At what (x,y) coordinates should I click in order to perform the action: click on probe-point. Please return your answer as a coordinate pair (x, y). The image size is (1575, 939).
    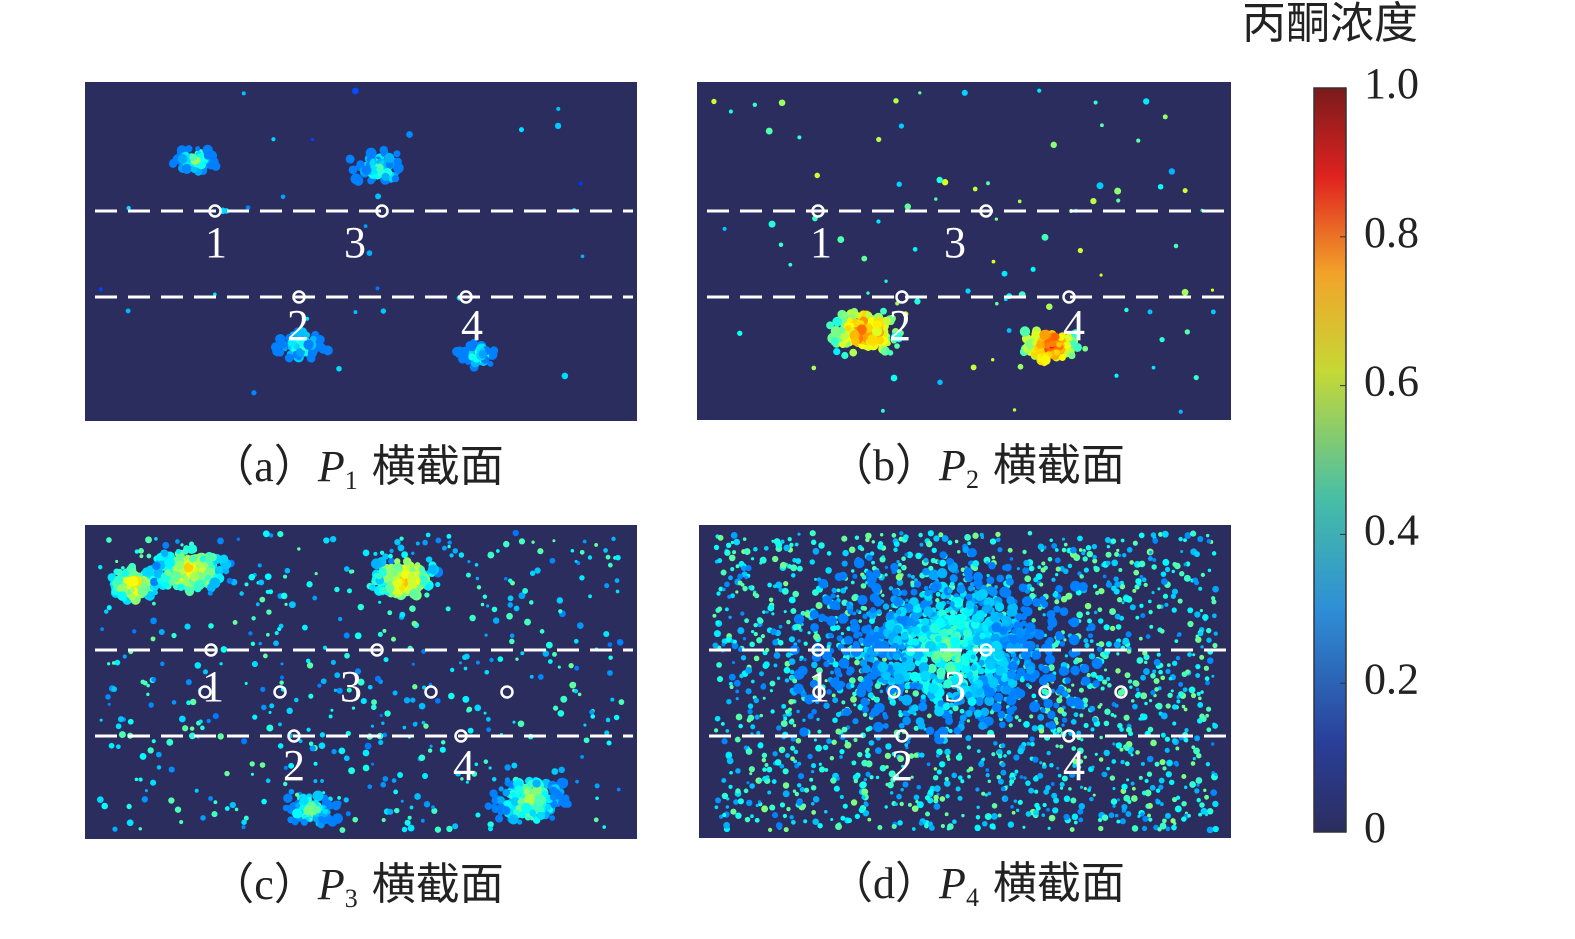
    Looking at the image, I should click on (466, 297).